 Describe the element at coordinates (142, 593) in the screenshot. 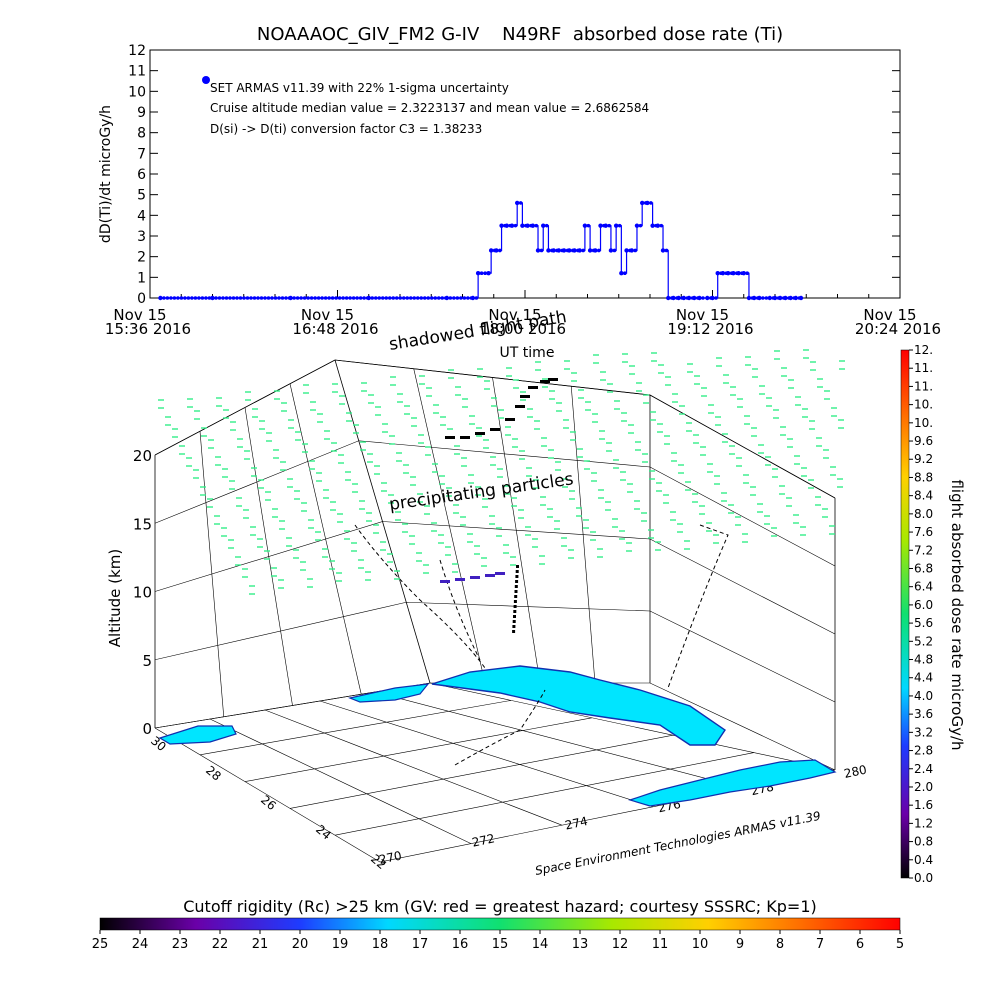

I see `altitude-tick-label: 10` at that location.